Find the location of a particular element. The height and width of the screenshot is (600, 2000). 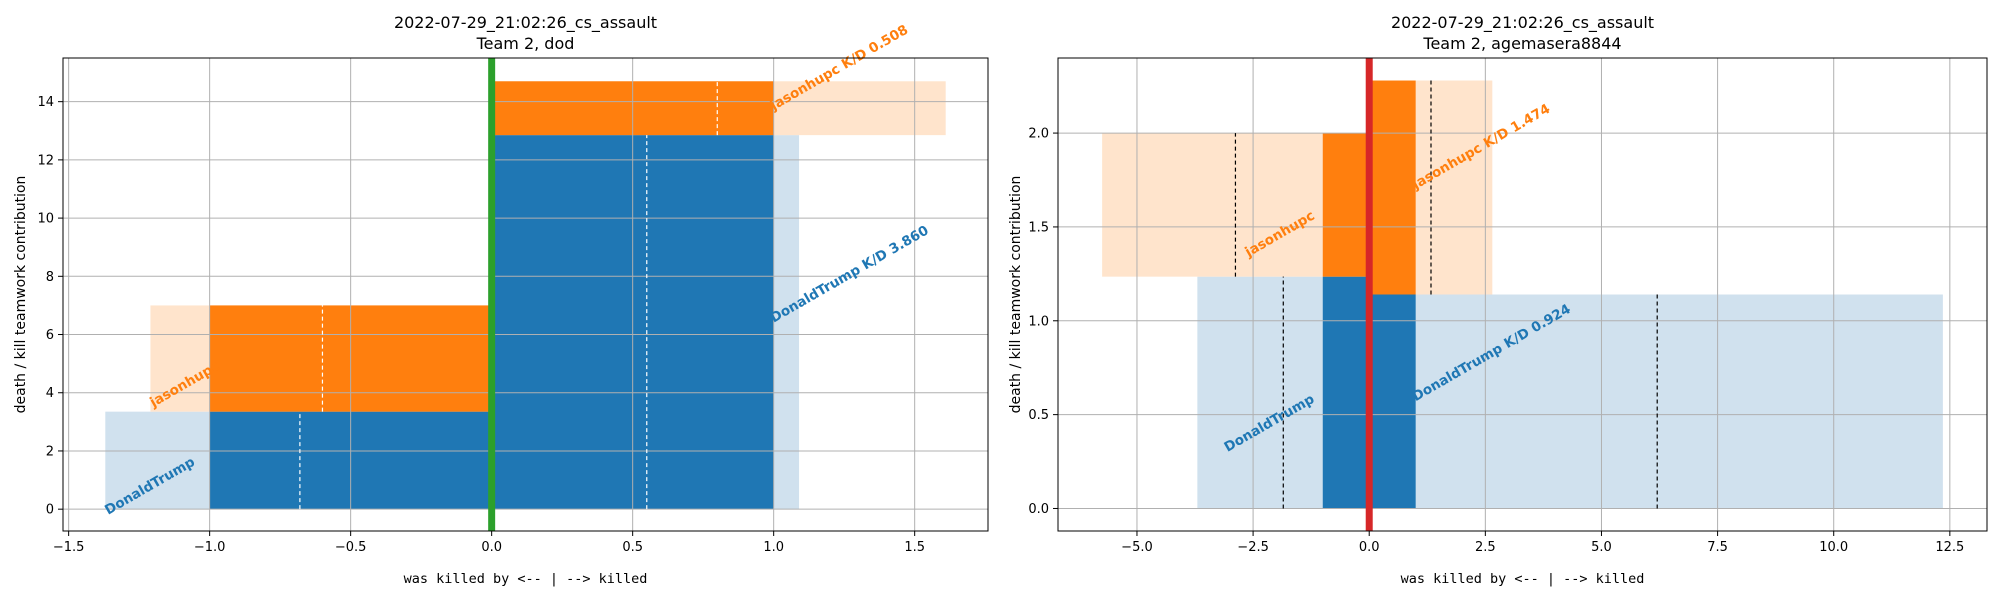

y-tick-label: 6 is located at coordinates (50, 335).